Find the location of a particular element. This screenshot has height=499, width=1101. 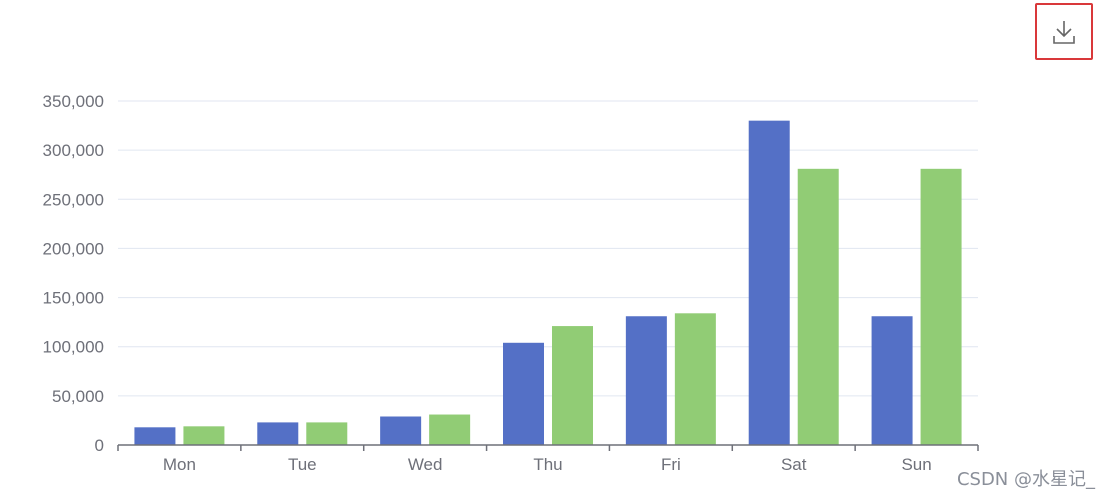

x-tick-label: Sun is located at coordinates (916, 464).